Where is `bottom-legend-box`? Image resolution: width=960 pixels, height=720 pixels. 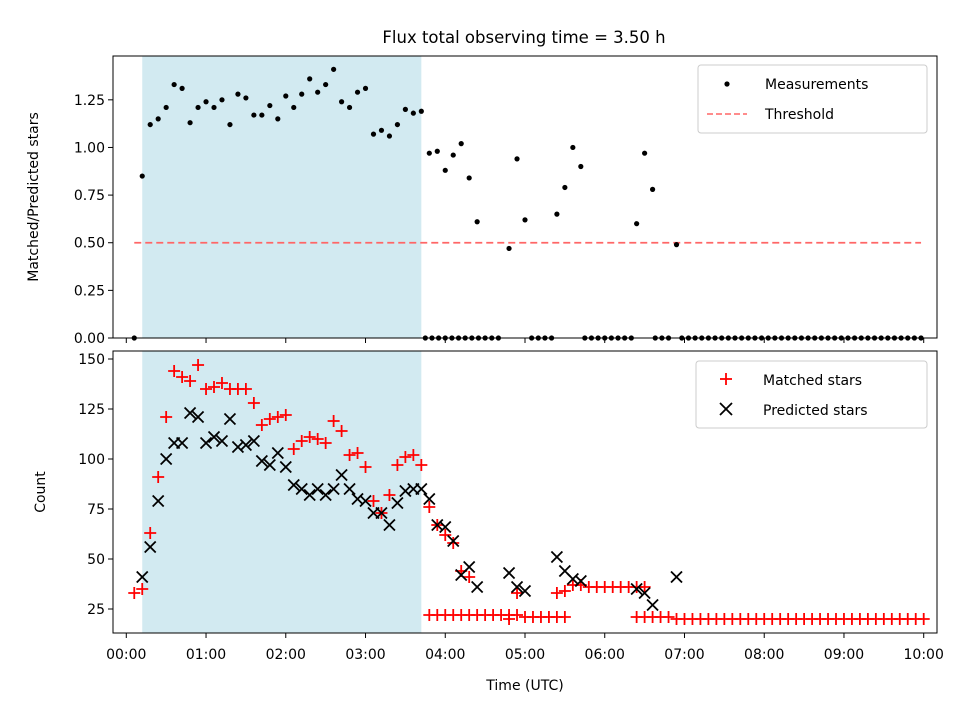 bottom-legend-box is located at coordinates (811, 394).